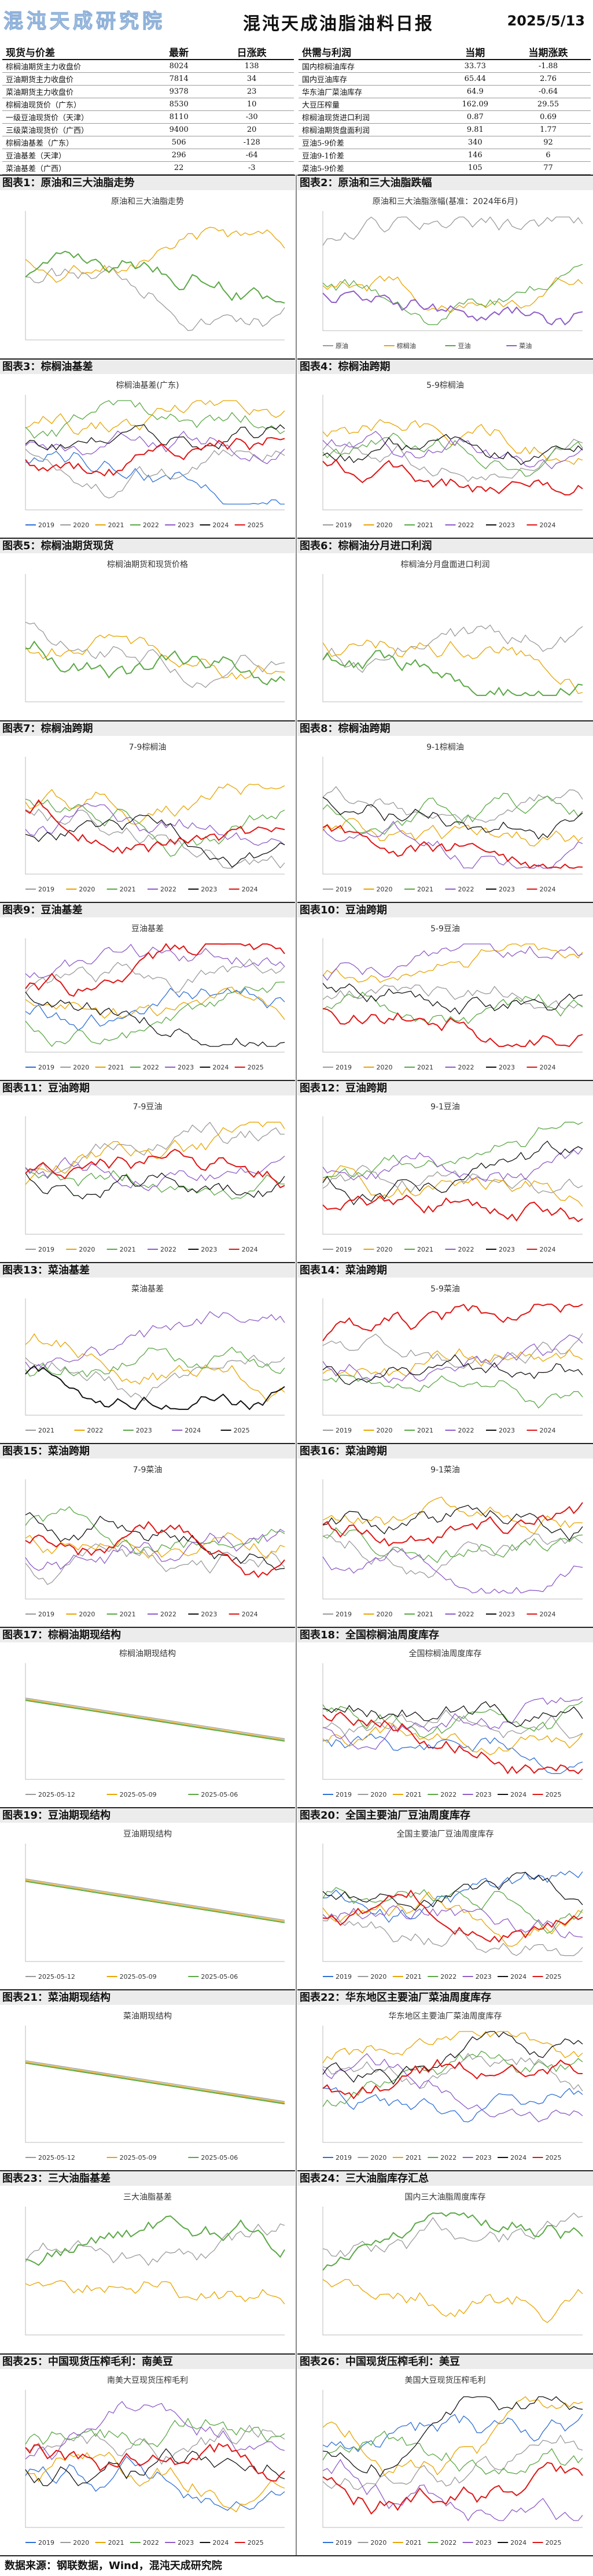  Describe the element at coordinates (445, 182) in the screenshot. I see `chart-section-title: 图表2：原油和三大油脂跌幅` at that location.